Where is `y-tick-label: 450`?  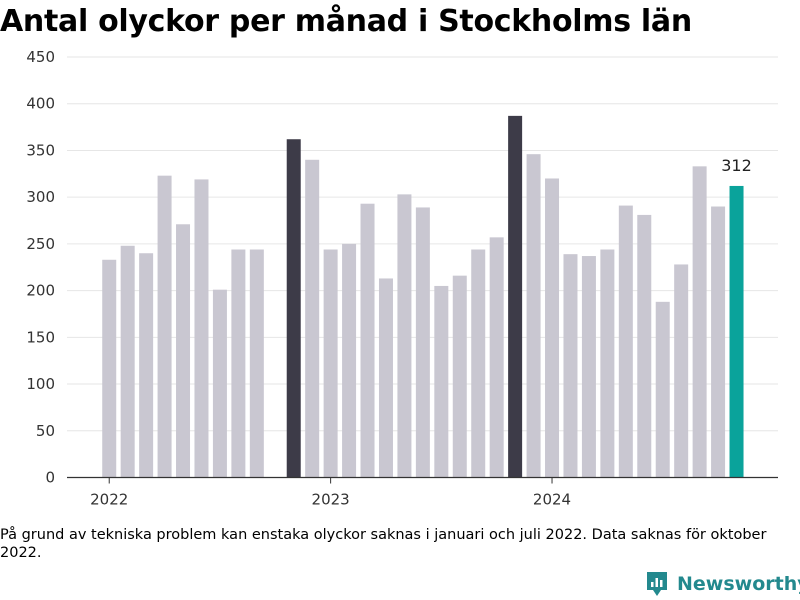
y-tick-label: 450 is located at coordinates (40, 57).